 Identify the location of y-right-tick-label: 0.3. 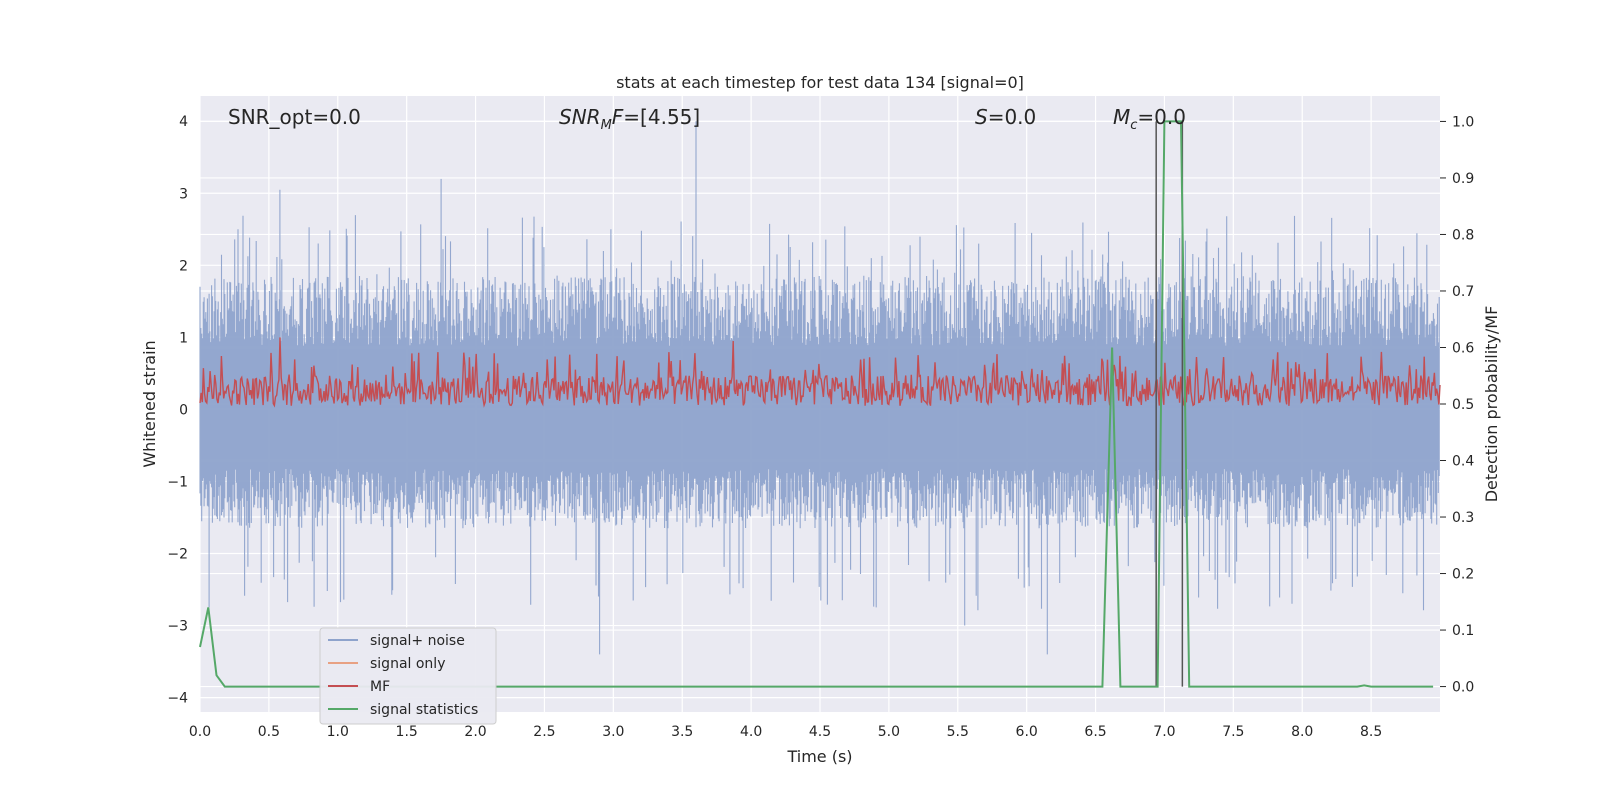
(1463, 518).